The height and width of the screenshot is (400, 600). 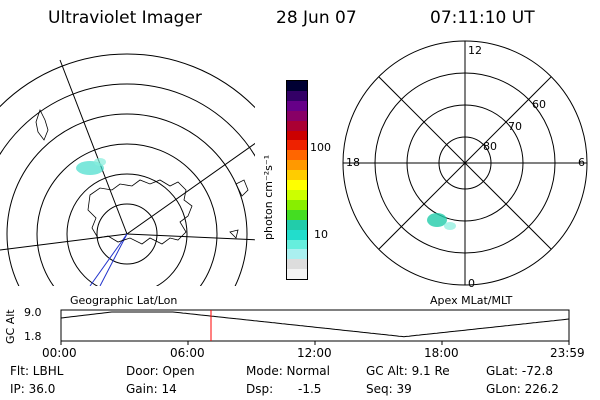 I want to click on mlt-label-18: 18, so click(x=353, y=162).